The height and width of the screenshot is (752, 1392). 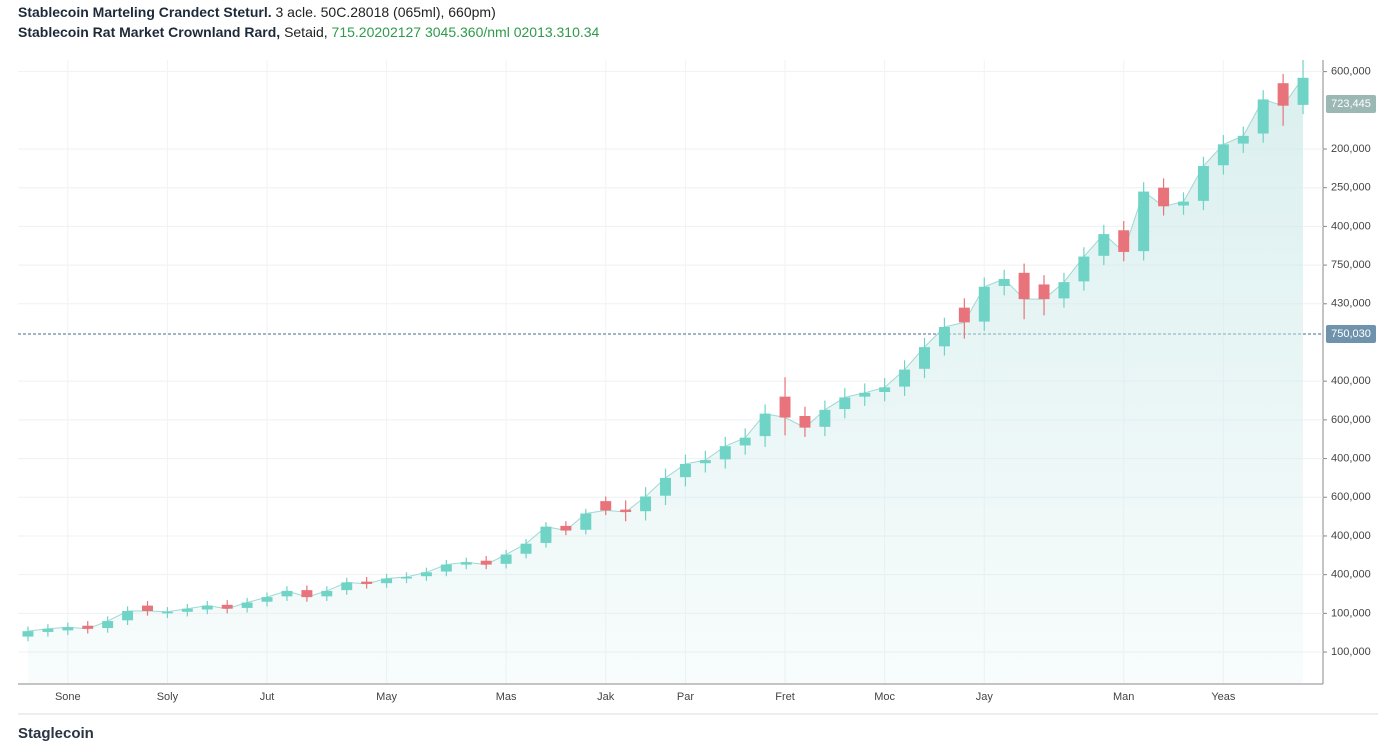 What do you see at coordinates (985, 697) in the screenshot?
I see `x-tick-label: Jay` at bounding box center [985, 697].